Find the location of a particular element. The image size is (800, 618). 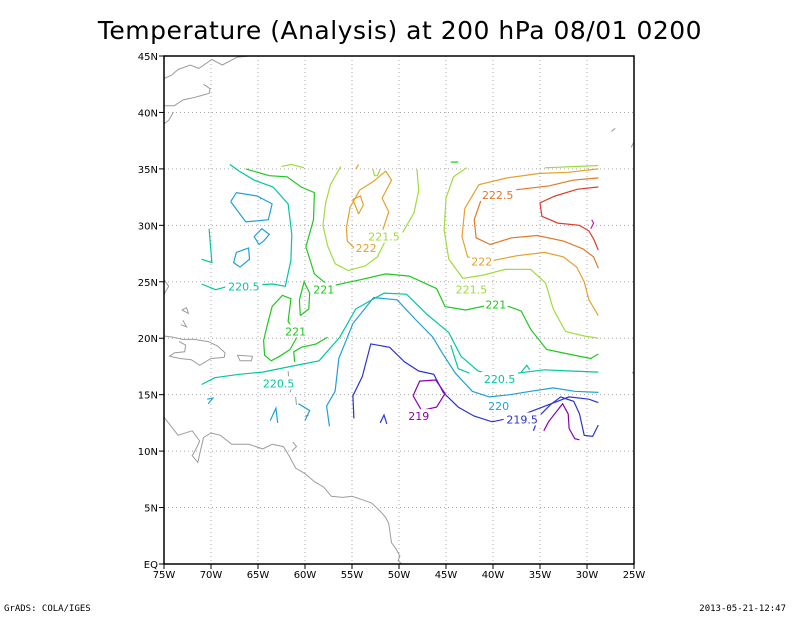

y-tick-label: 40N is located at coordinates (148, 113).